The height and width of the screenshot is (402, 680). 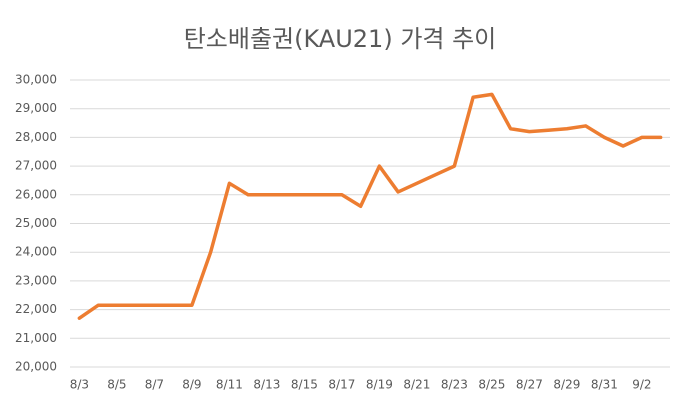 I want to click on y-tick-label: 30,000, so click(x=36, y=80).